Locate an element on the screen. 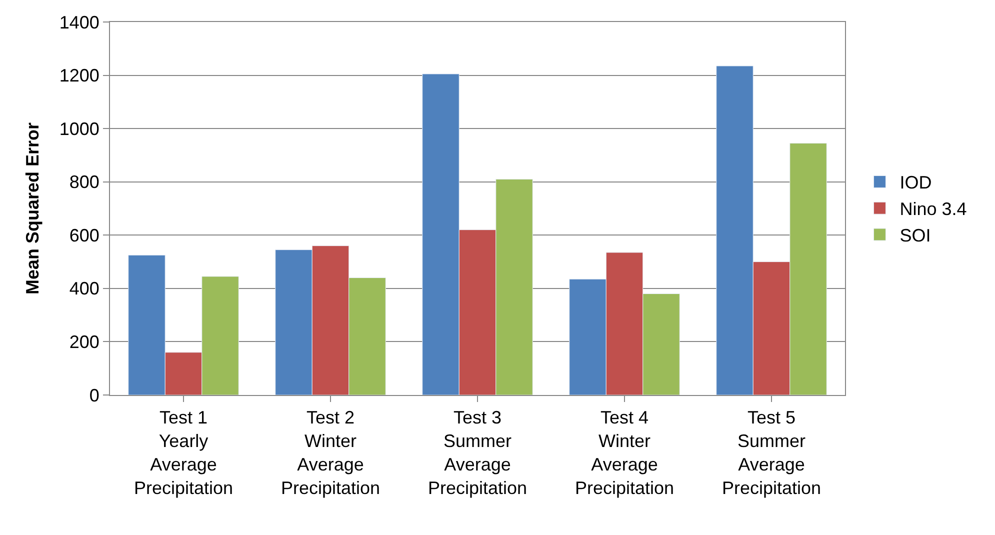 This screenshot has height=535, width=995. legend-label: SOI is located at coordinates (915, 236).